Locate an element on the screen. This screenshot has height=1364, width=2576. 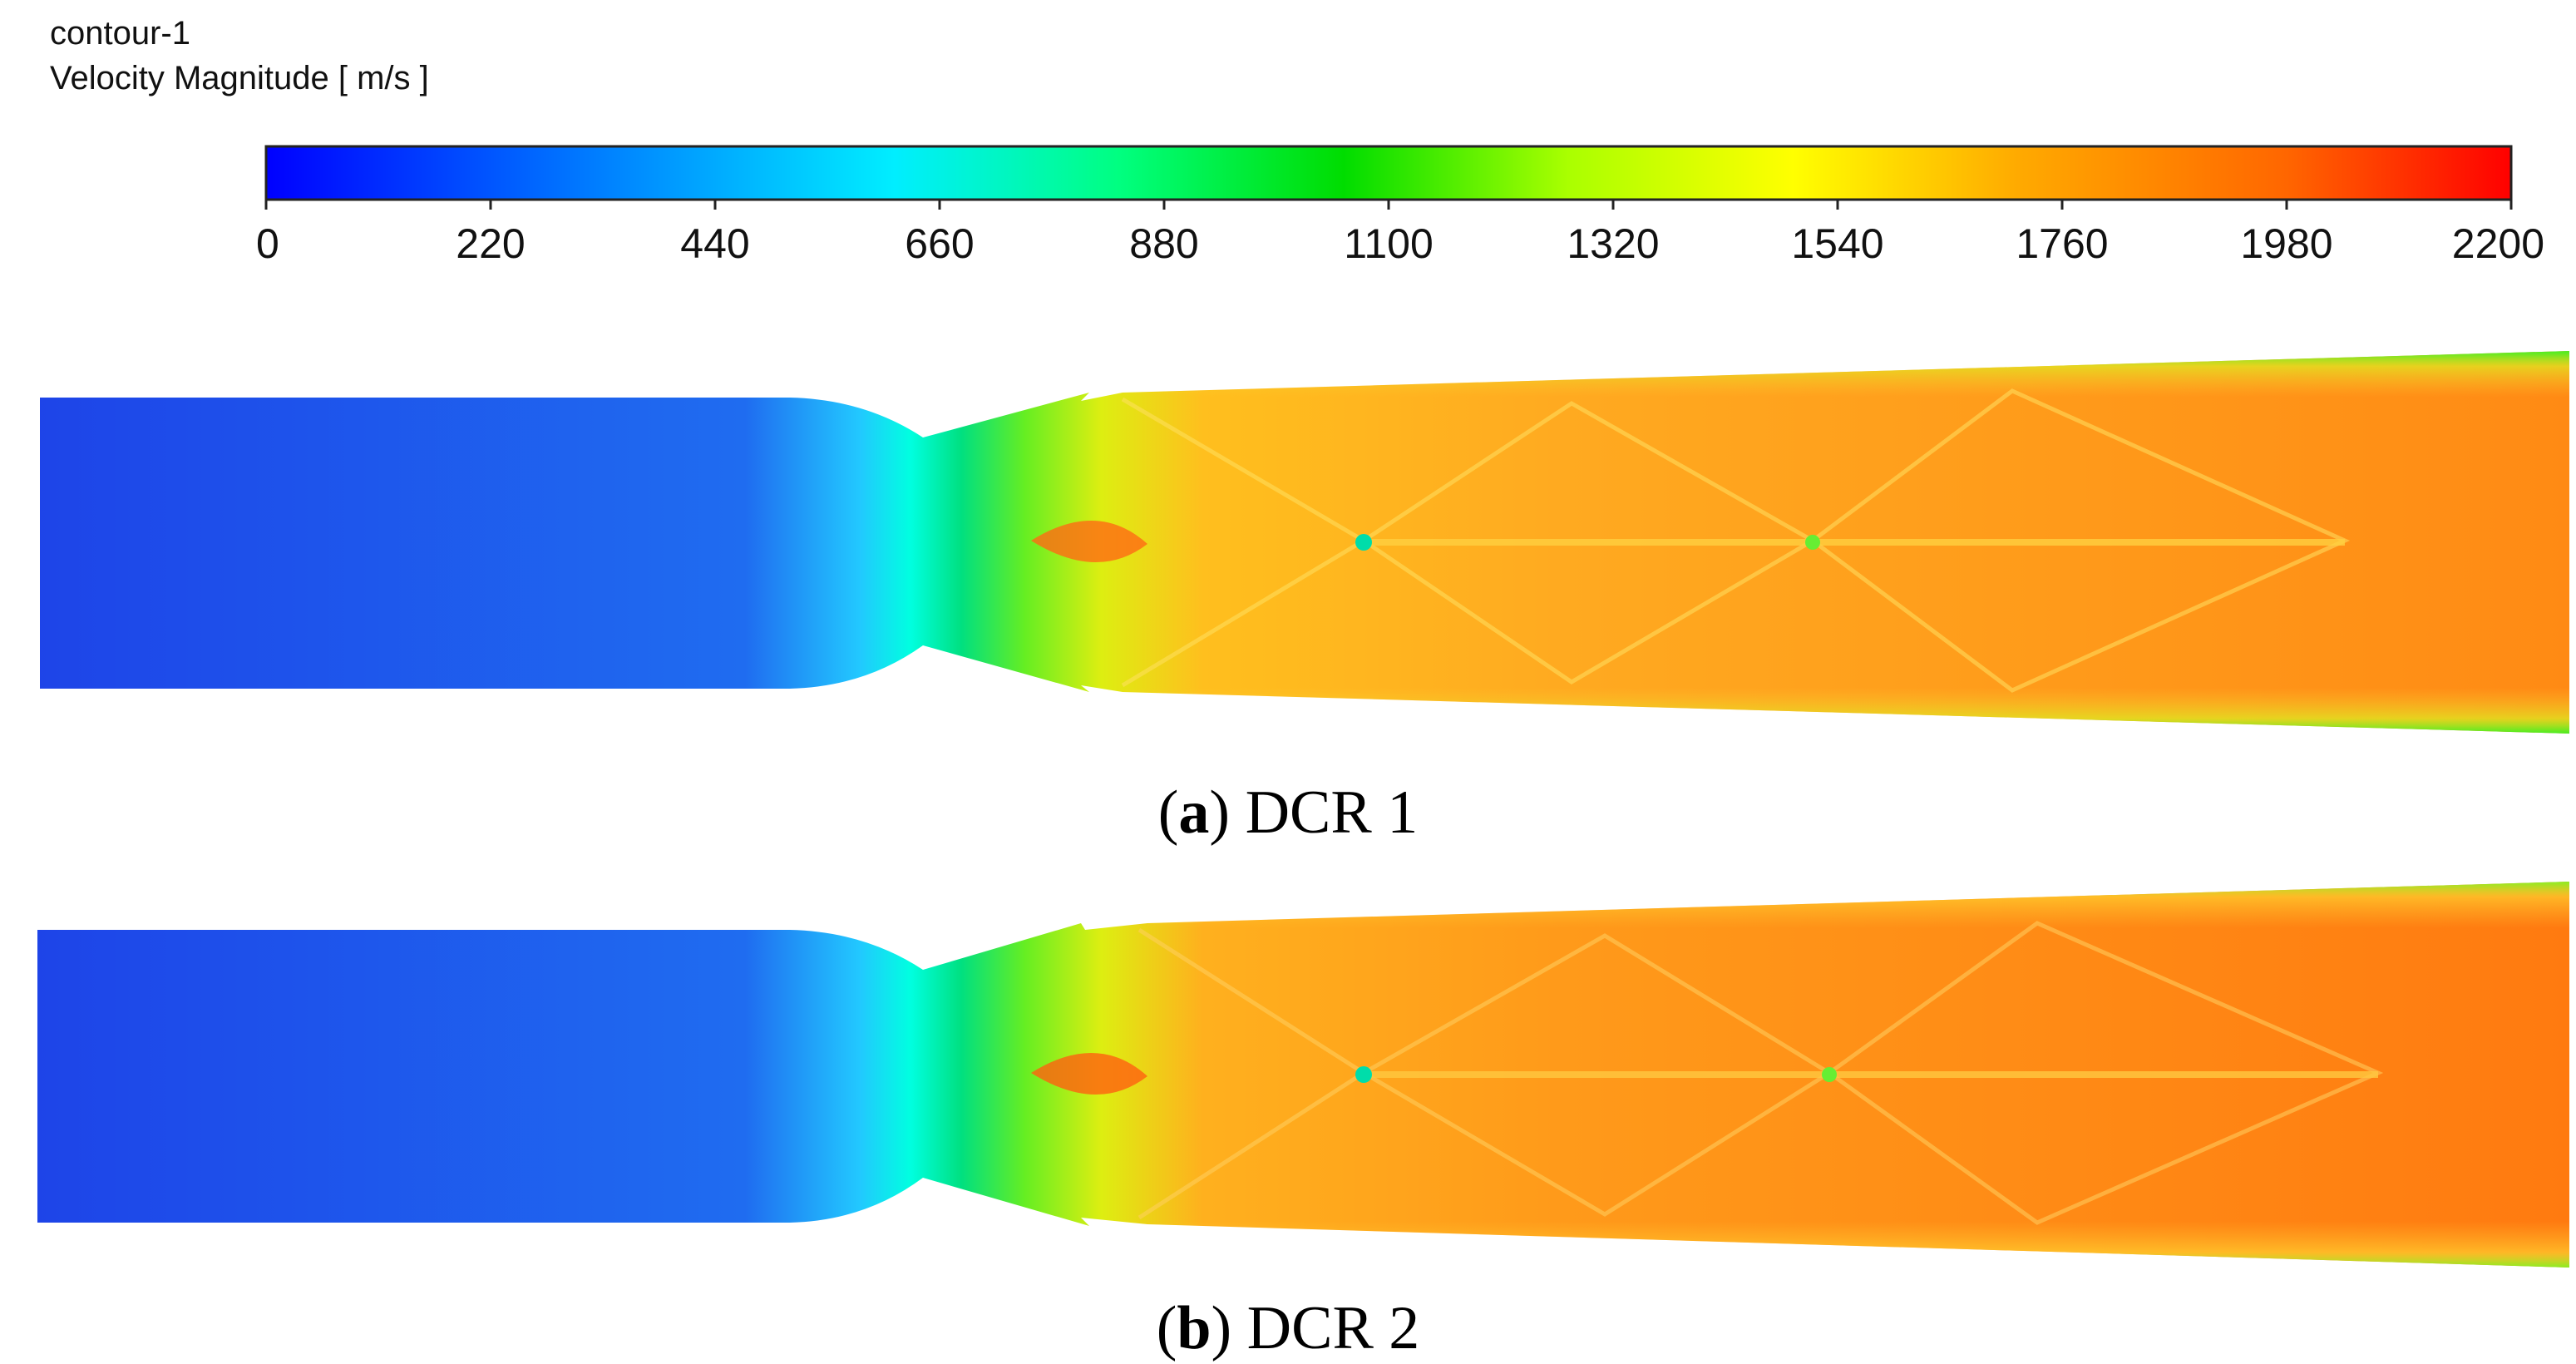
colorbar-tick-label: 440 is located at coordinates (714, 244).